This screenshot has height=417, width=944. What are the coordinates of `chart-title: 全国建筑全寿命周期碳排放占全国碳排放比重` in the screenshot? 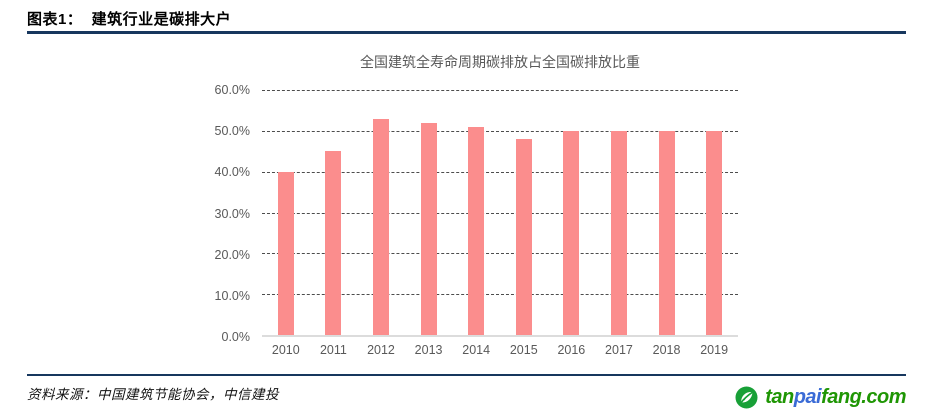 It's located at (500, 62).